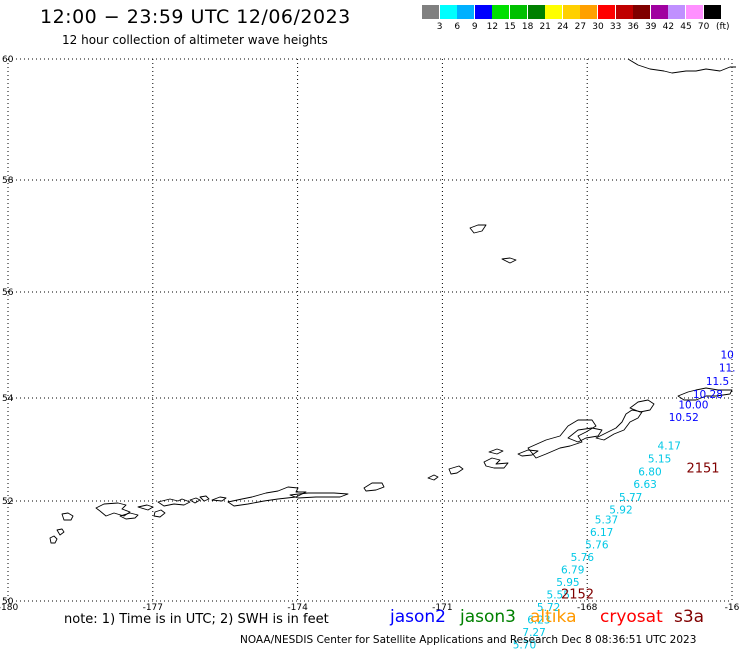  I want to click on sat-legend-jason3: jason3, so click(488, 617).